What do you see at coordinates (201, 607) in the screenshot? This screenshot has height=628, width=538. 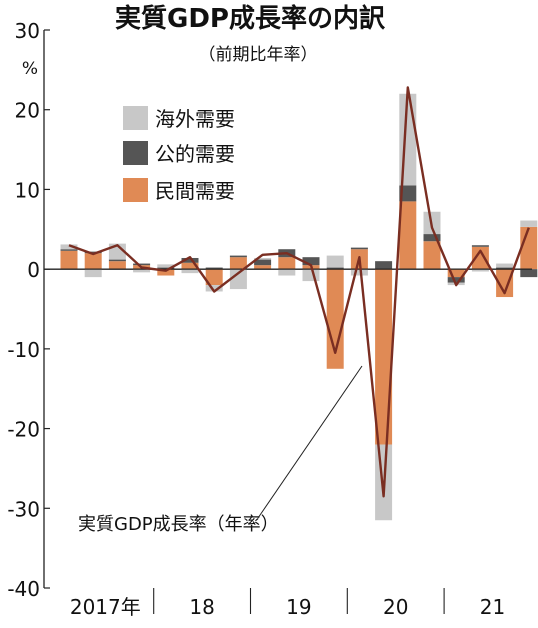 I see `x-tick-label: 18` at bounding box center [201, 607].